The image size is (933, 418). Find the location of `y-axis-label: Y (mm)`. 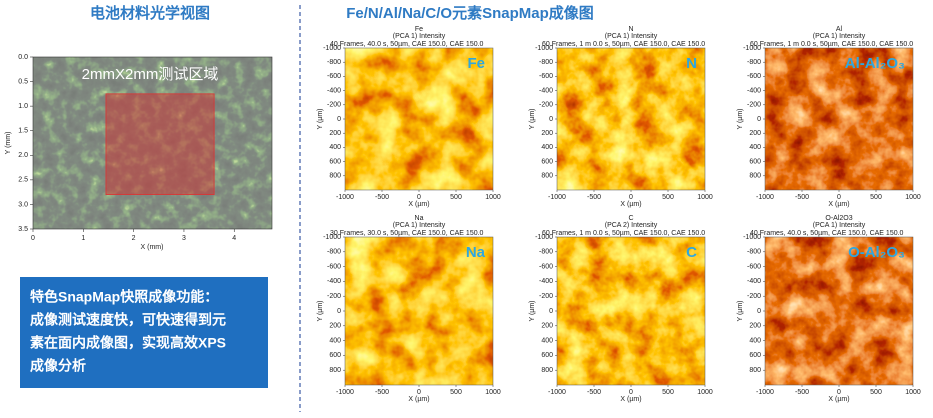

y-axis-label: Y (mm) is located at coordinates (8, 143).